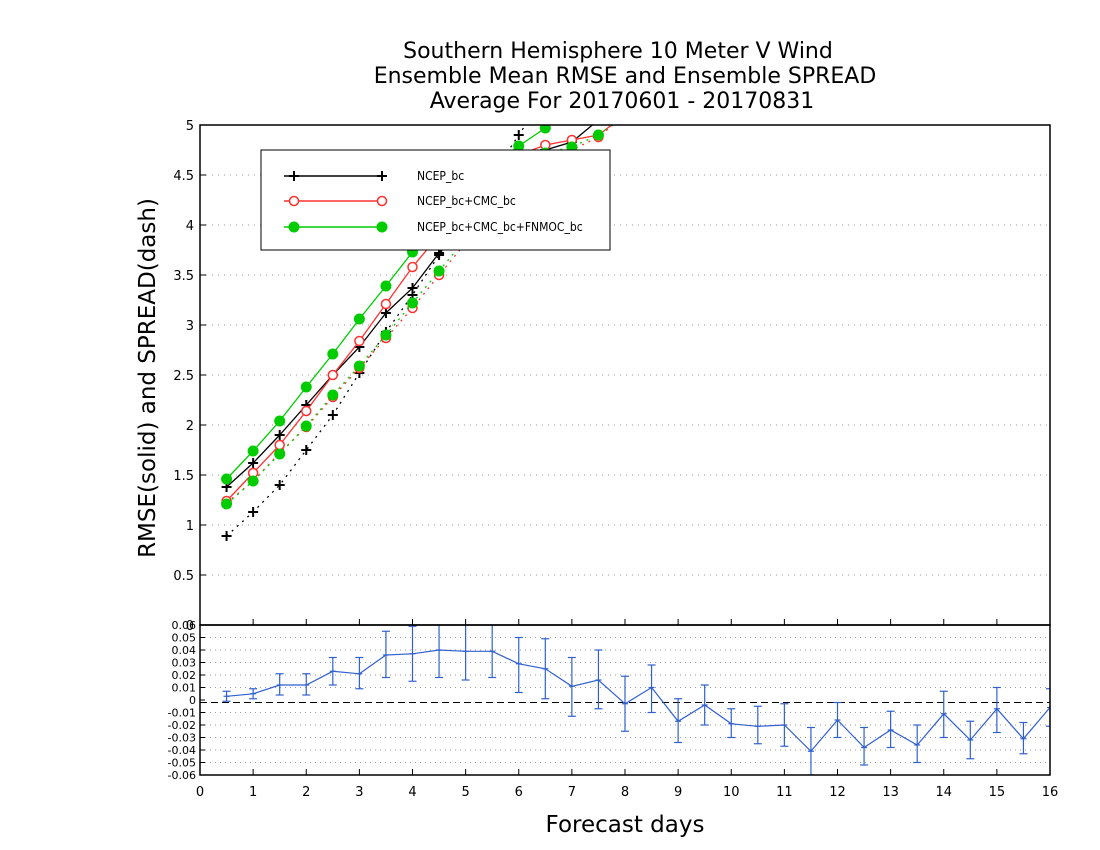  Describe the element at coordinates (190, 526) in the screenshot. I see `top-y-tick-label: 1` at that location.